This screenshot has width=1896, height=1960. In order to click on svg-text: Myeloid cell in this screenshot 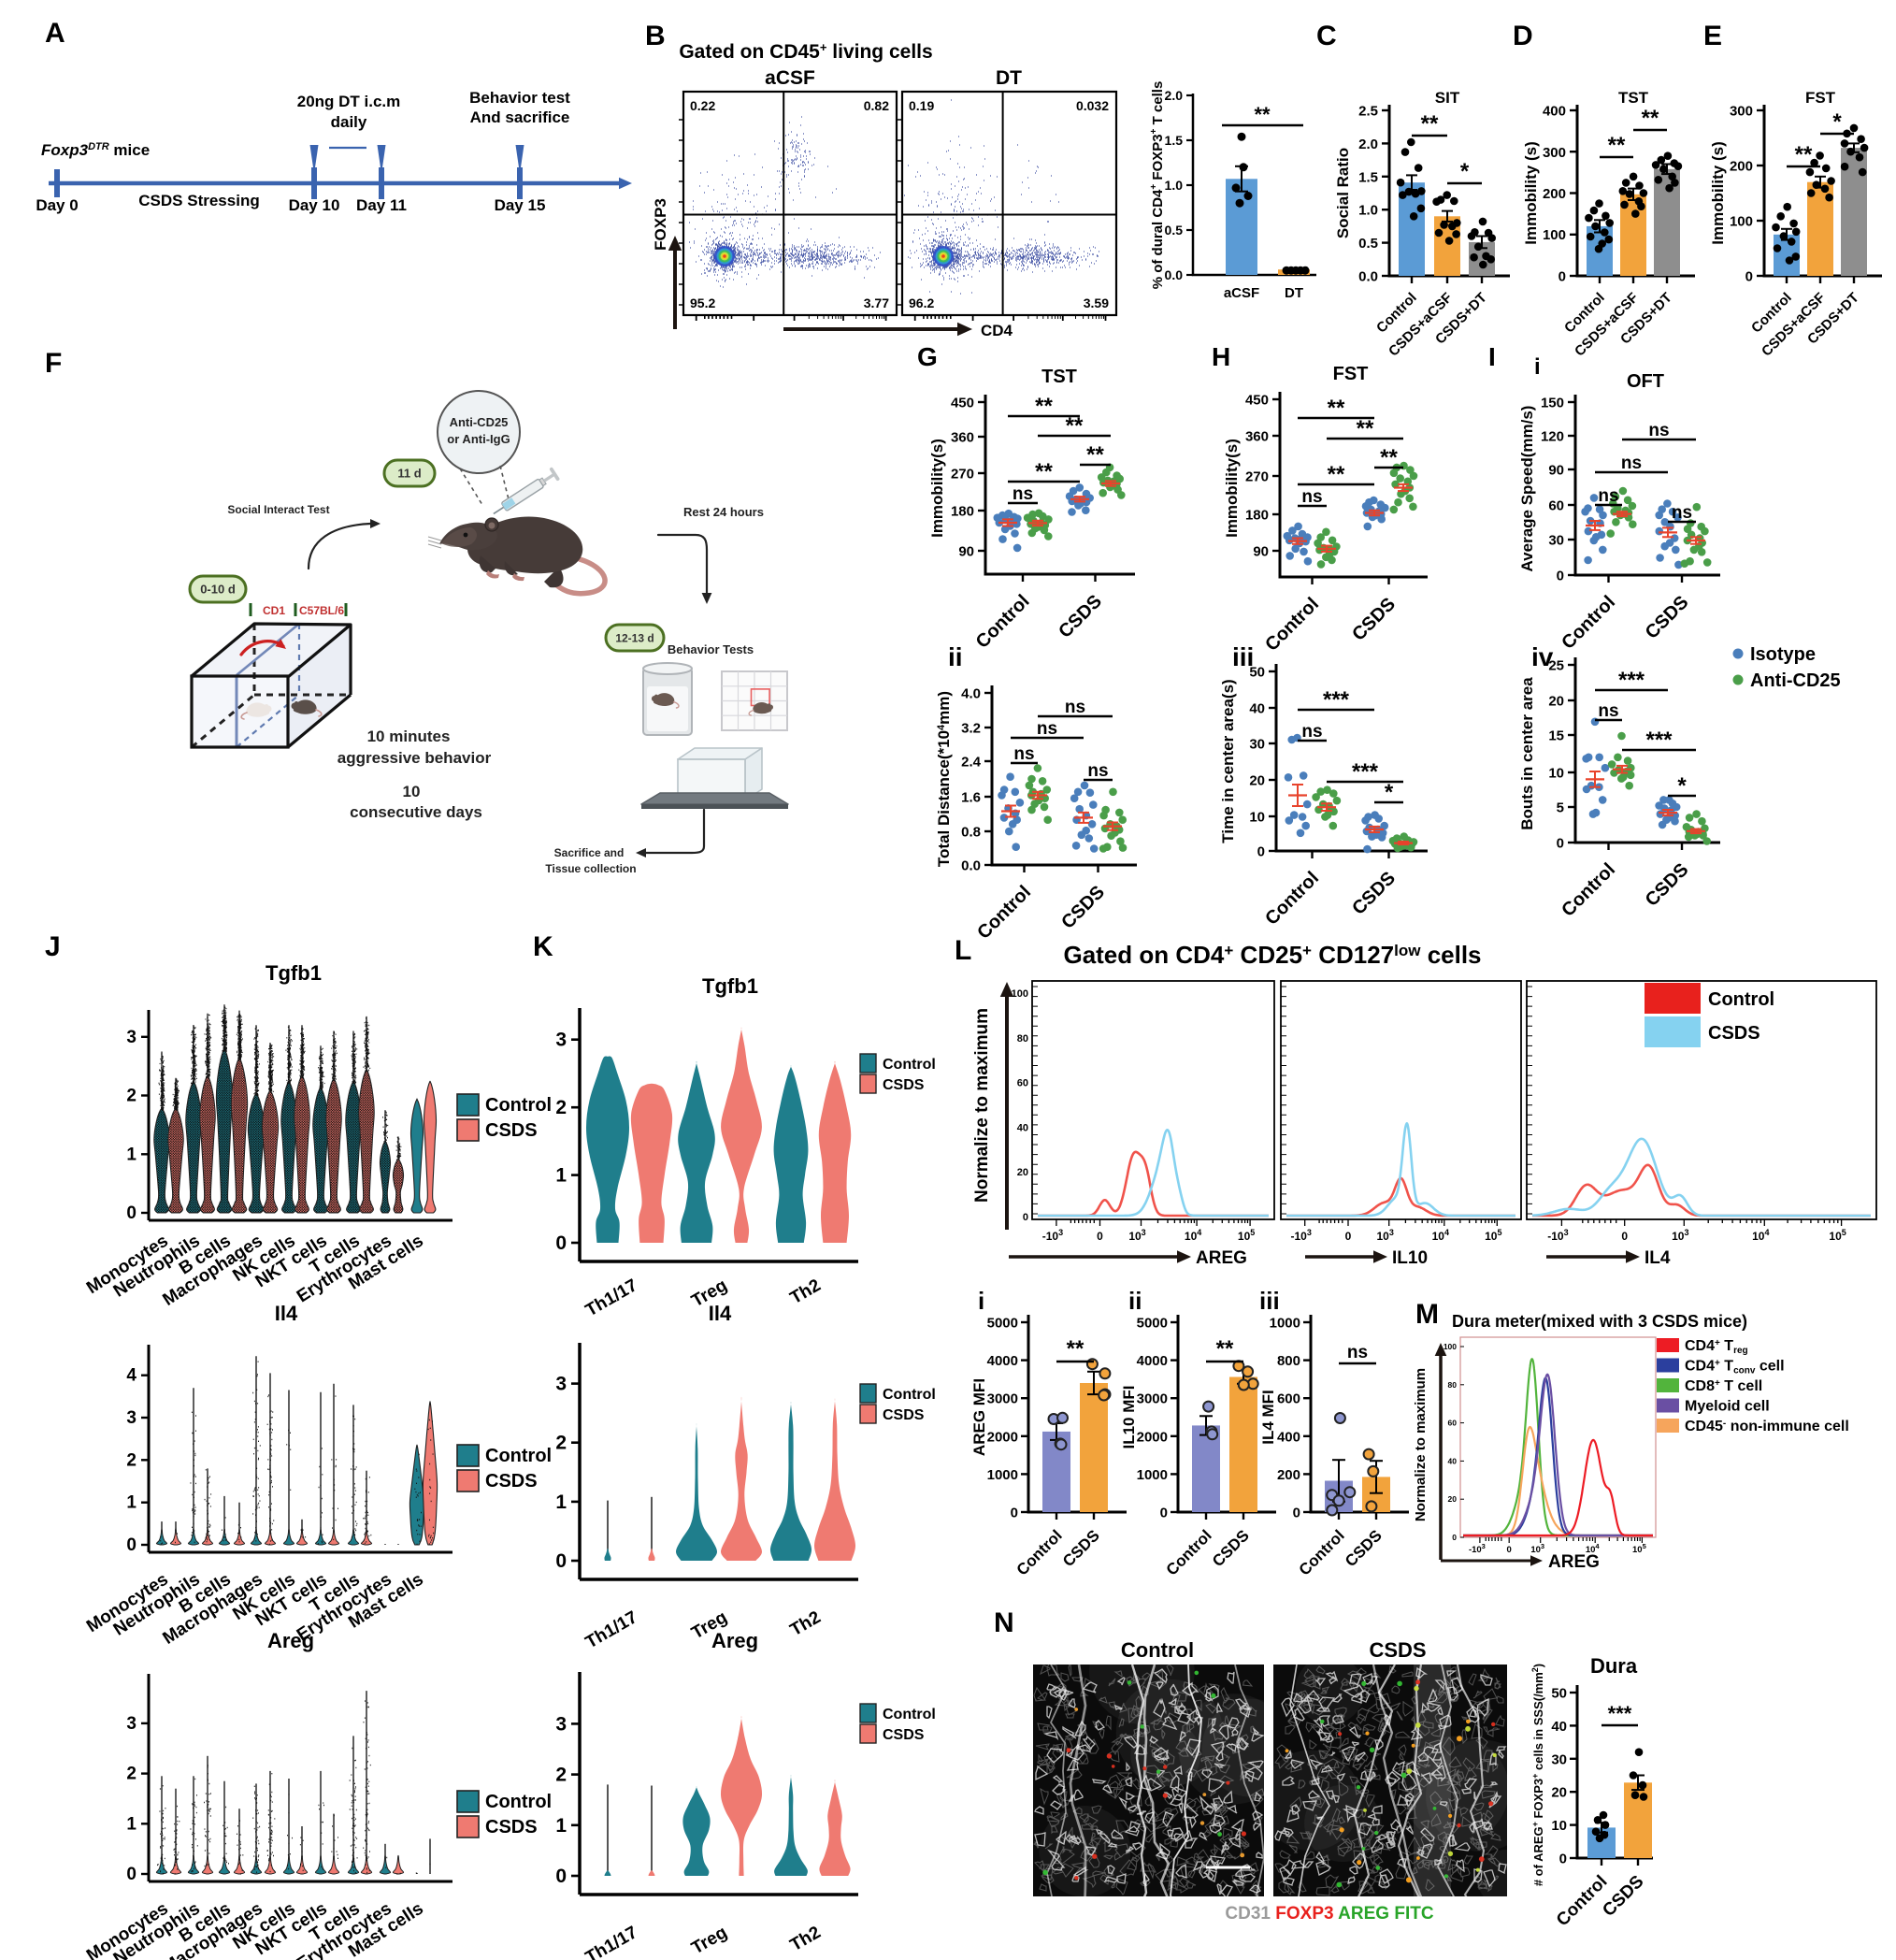, I will do `click(1727, 1407)`.